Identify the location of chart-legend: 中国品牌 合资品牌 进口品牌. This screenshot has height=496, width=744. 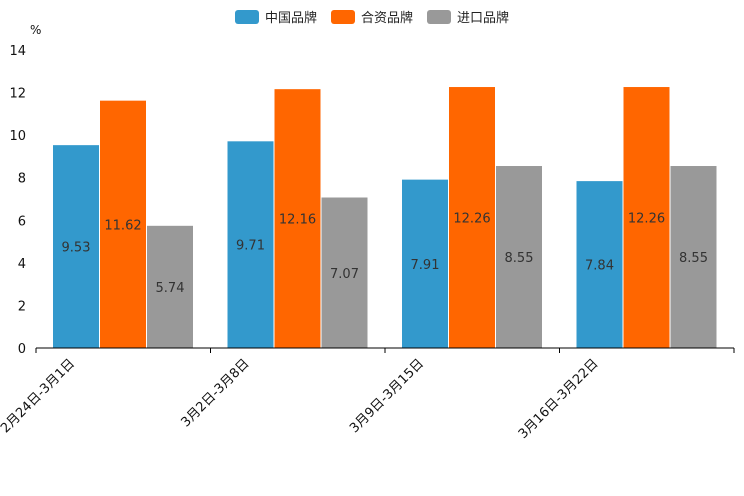
(372, 16).